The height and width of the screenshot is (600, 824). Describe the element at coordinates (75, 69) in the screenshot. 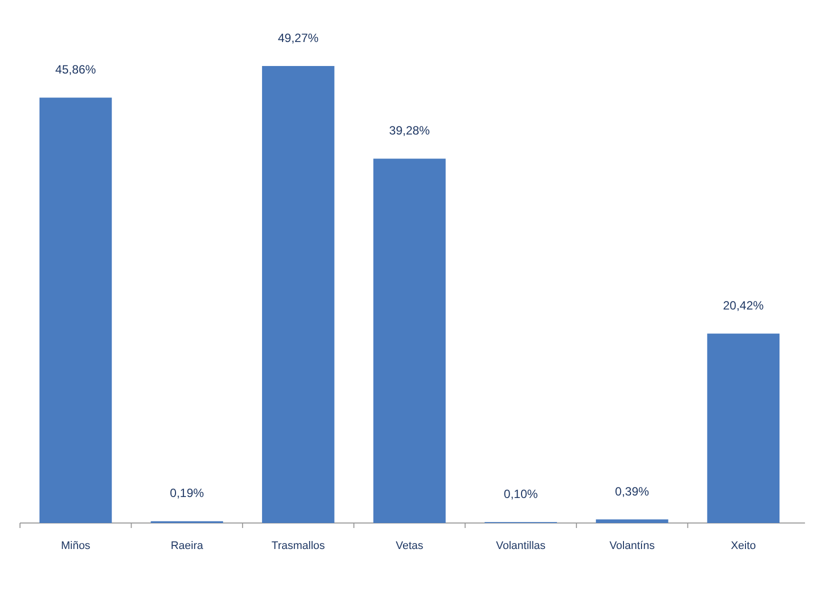

I see `data-label: 45,86%` at that location.